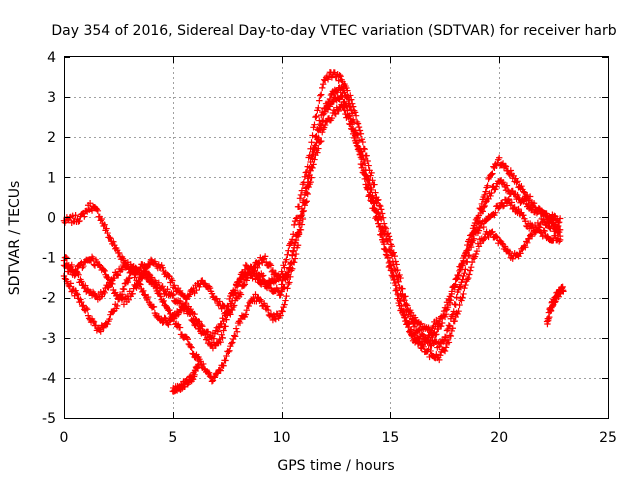 This screenshot has height=480, width=640. What do you see at coordinates (49, 419) in the screenshot?
I see `y-tick-label: -5` at bounding box center [49, 419].